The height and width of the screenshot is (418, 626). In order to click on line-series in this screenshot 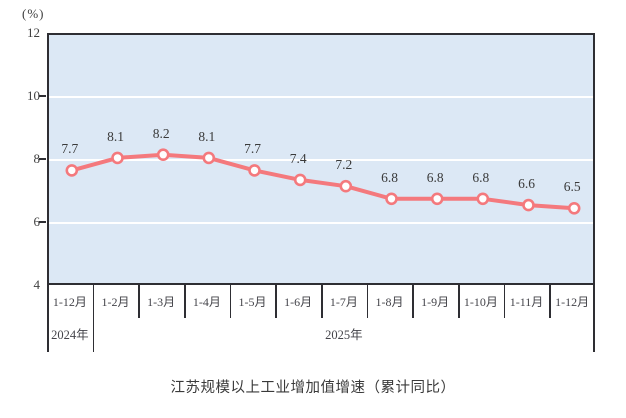, I will do `click(323, 181)`.